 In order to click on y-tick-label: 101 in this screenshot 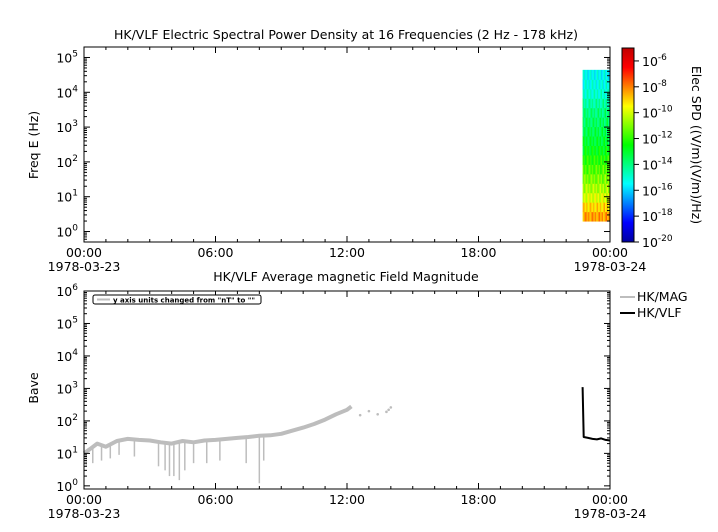, I will do `click(67, 453)`.